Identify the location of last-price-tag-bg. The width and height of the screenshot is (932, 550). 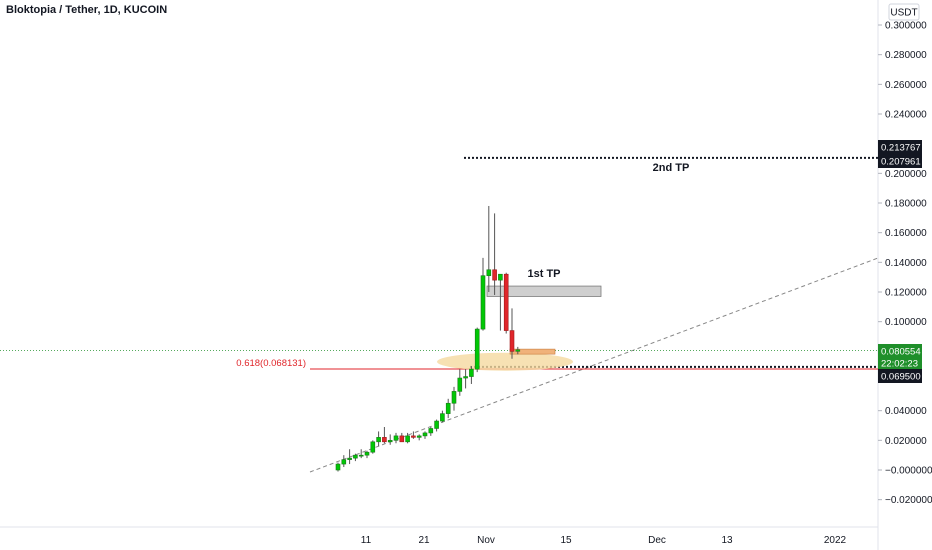
(900, 351).